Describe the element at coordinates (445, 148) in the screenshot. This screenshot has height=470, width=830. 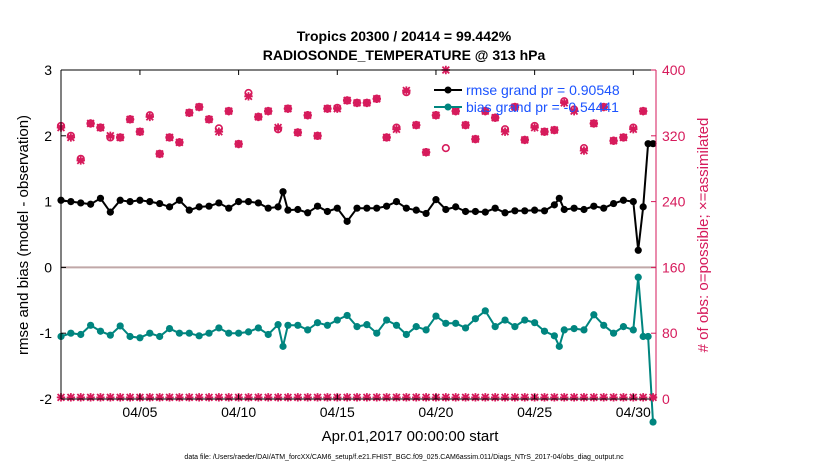
I see `obs-possible-point` at that location.